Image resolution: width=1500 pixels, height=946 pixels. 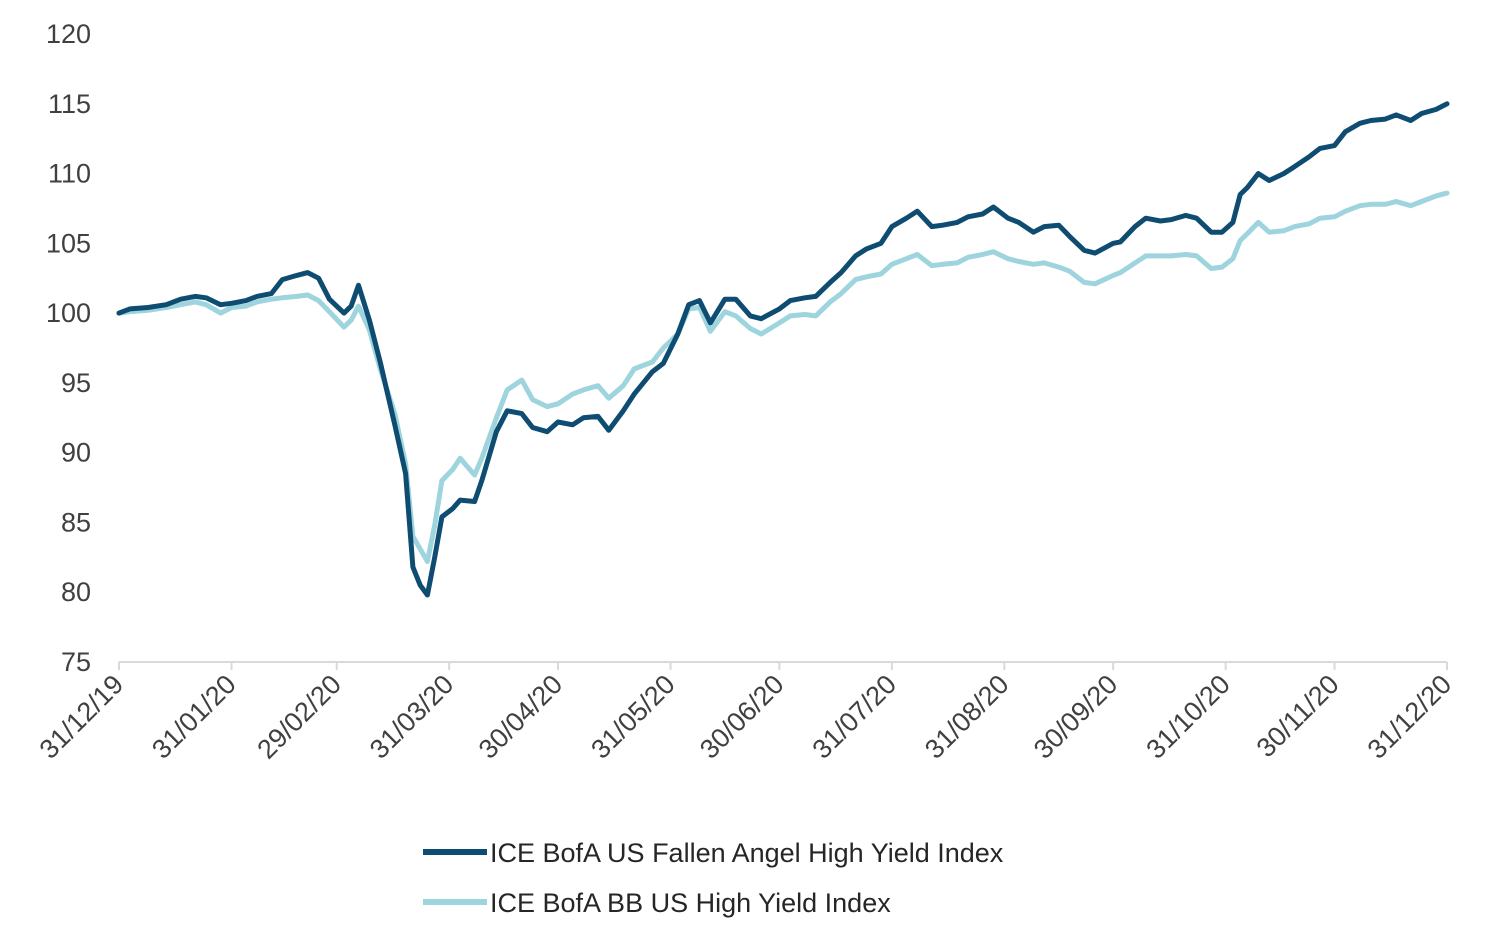 What do you see at coordinates (82, 717) in the screenshot?
I see `x-tick-label: 31/12/19` at bounding box center [82, 717].